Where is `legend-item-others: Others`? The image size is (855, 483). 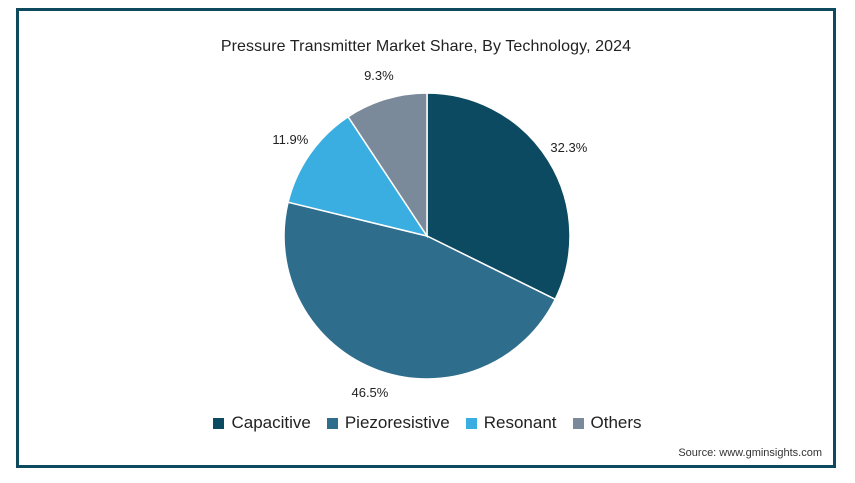
legend-item-others: Others is located at coordinates (607, 423).